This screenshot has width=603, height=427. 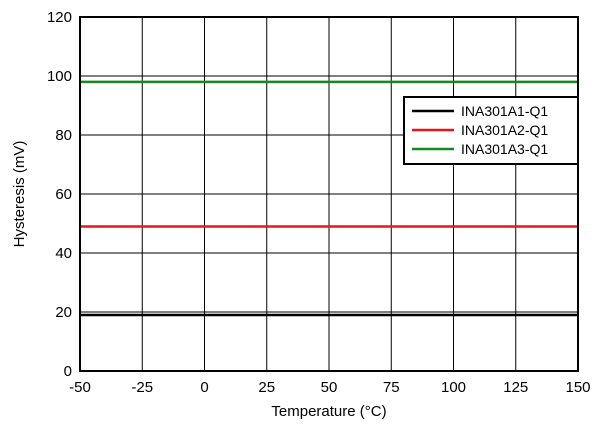 What do you see at coordinates (63, 312) in the screenshot?
I see `y-tick-label: 20` at bounding box center [63, 312].